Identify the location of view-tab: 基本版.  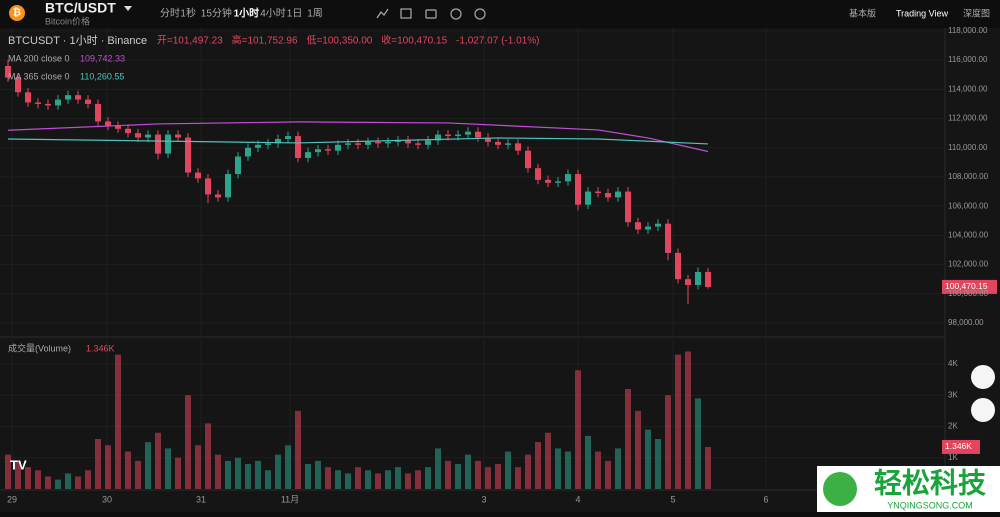
(862, 12).